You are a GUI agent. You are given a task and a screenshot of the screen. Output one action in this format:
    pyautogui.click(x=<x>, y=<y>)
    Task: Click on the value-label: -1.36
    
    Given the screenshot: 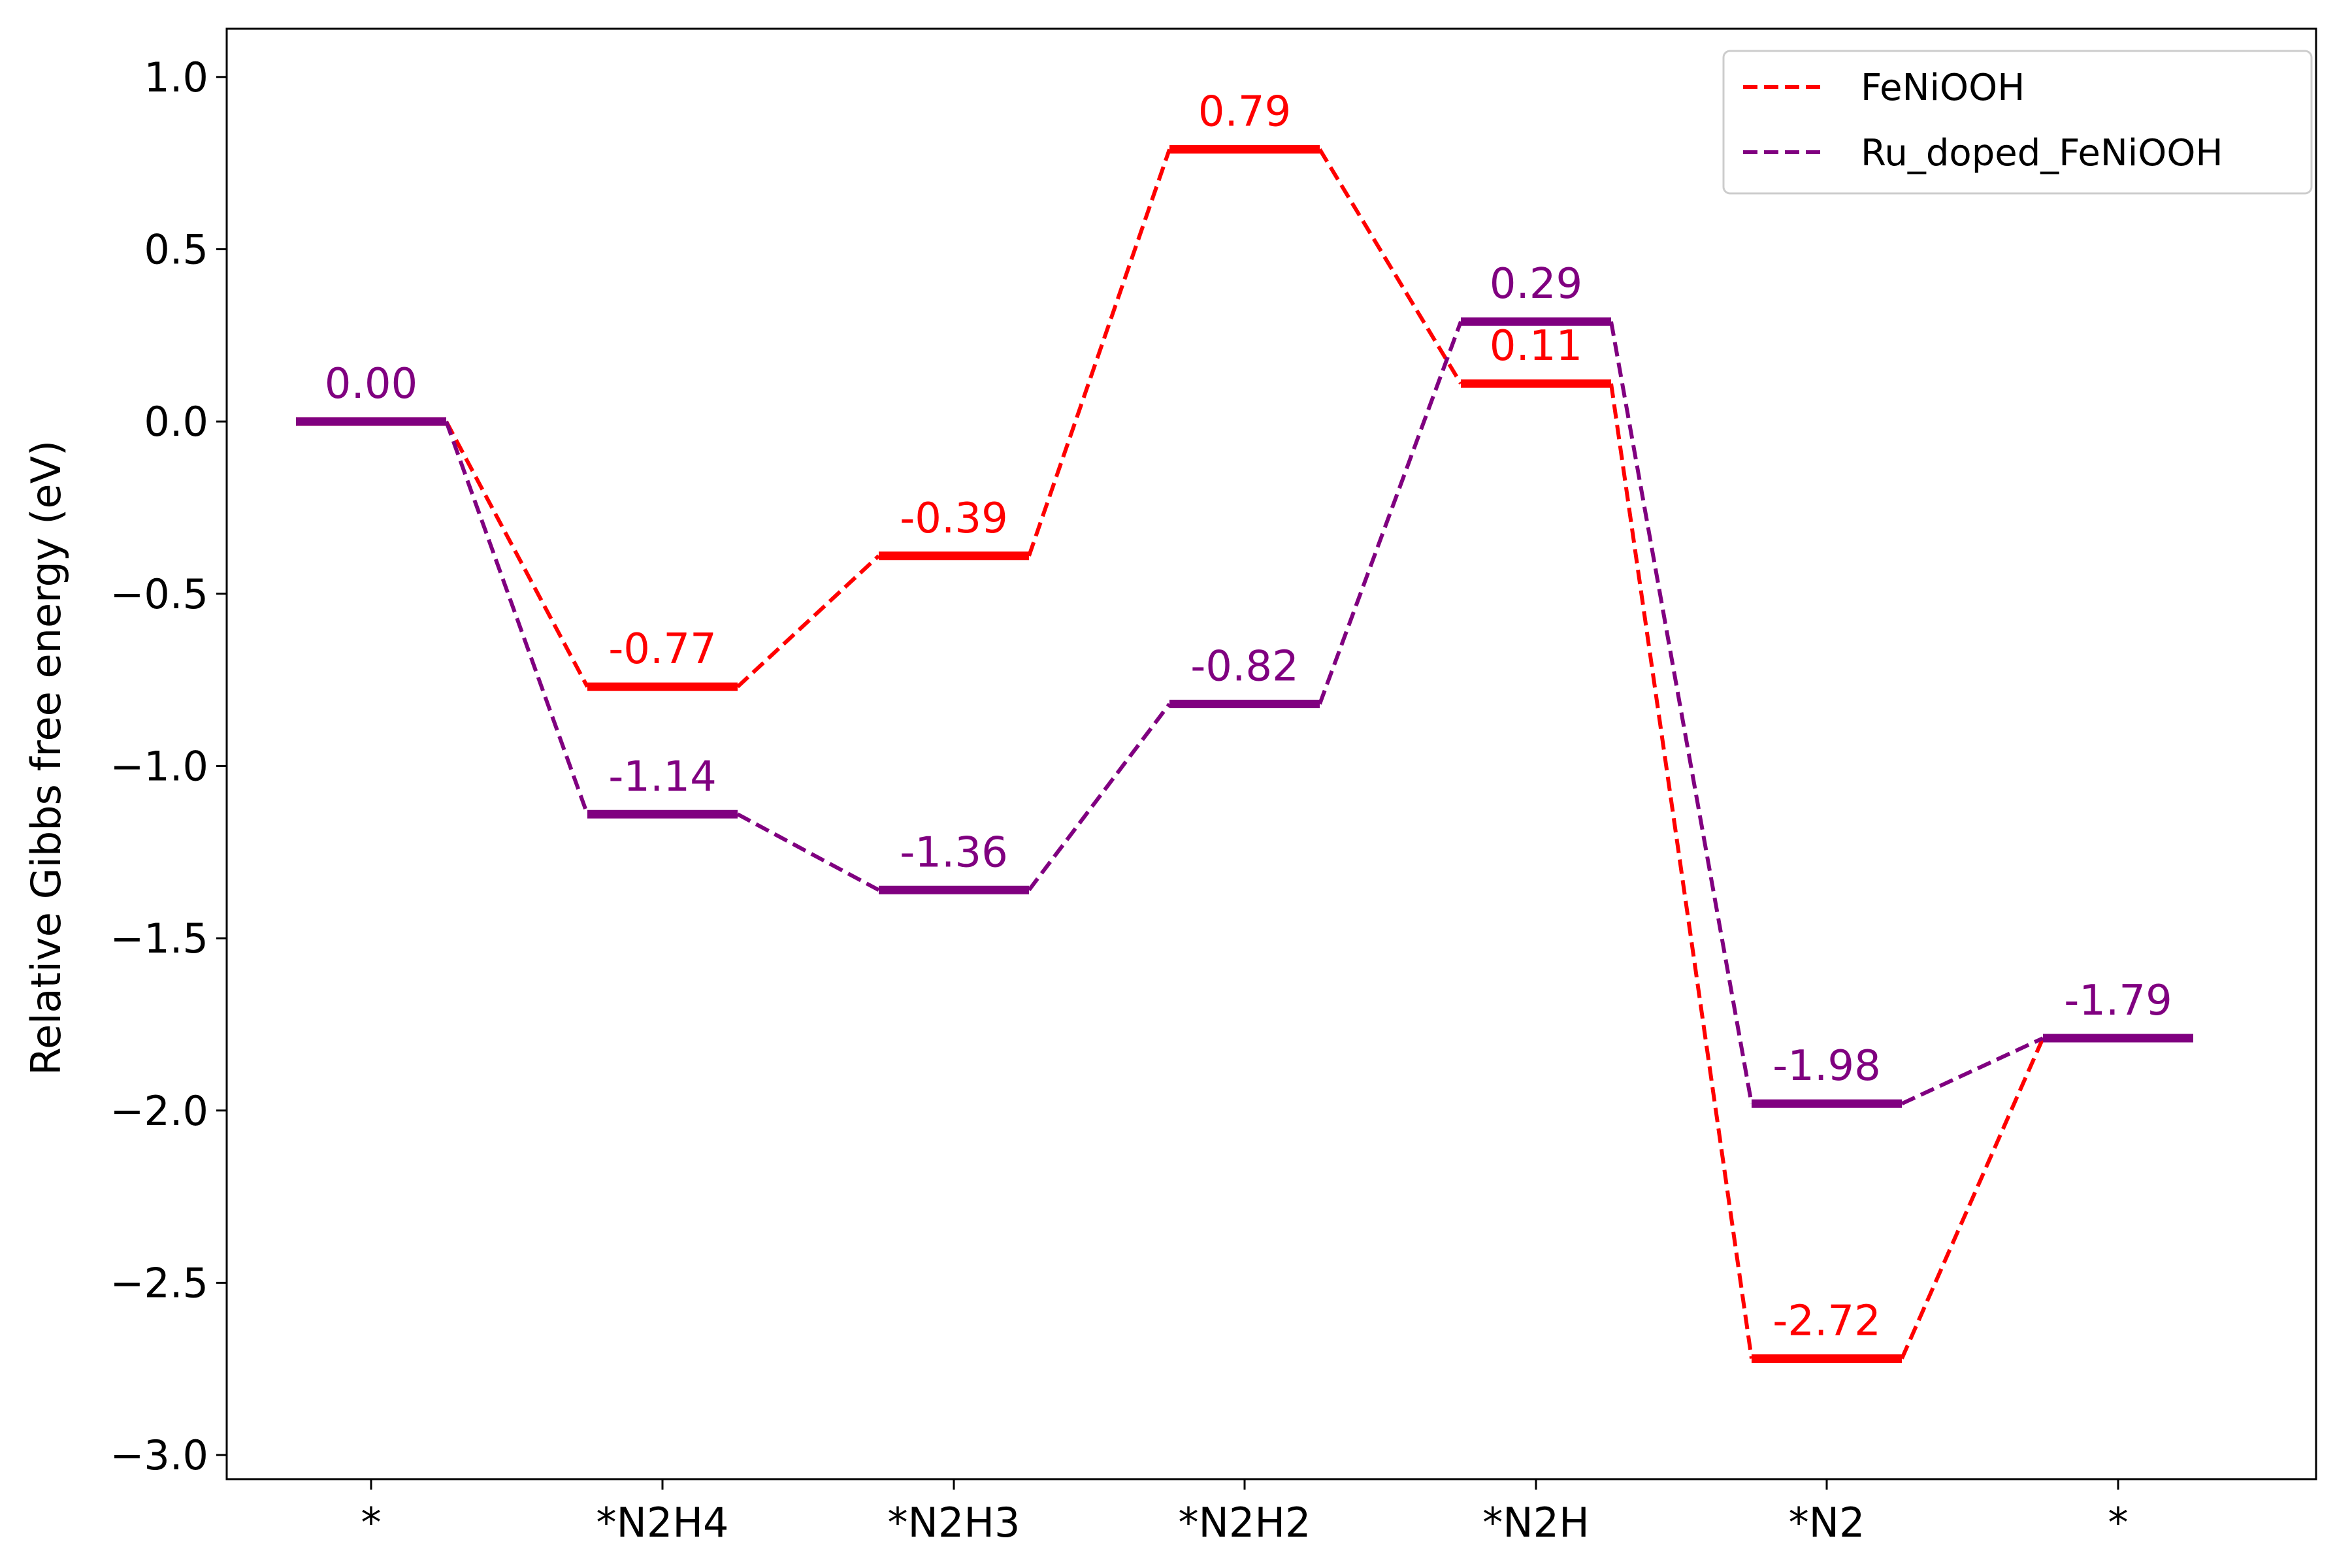 What is the action you would take?
    pyautogui.click(x=954, y=852)
    